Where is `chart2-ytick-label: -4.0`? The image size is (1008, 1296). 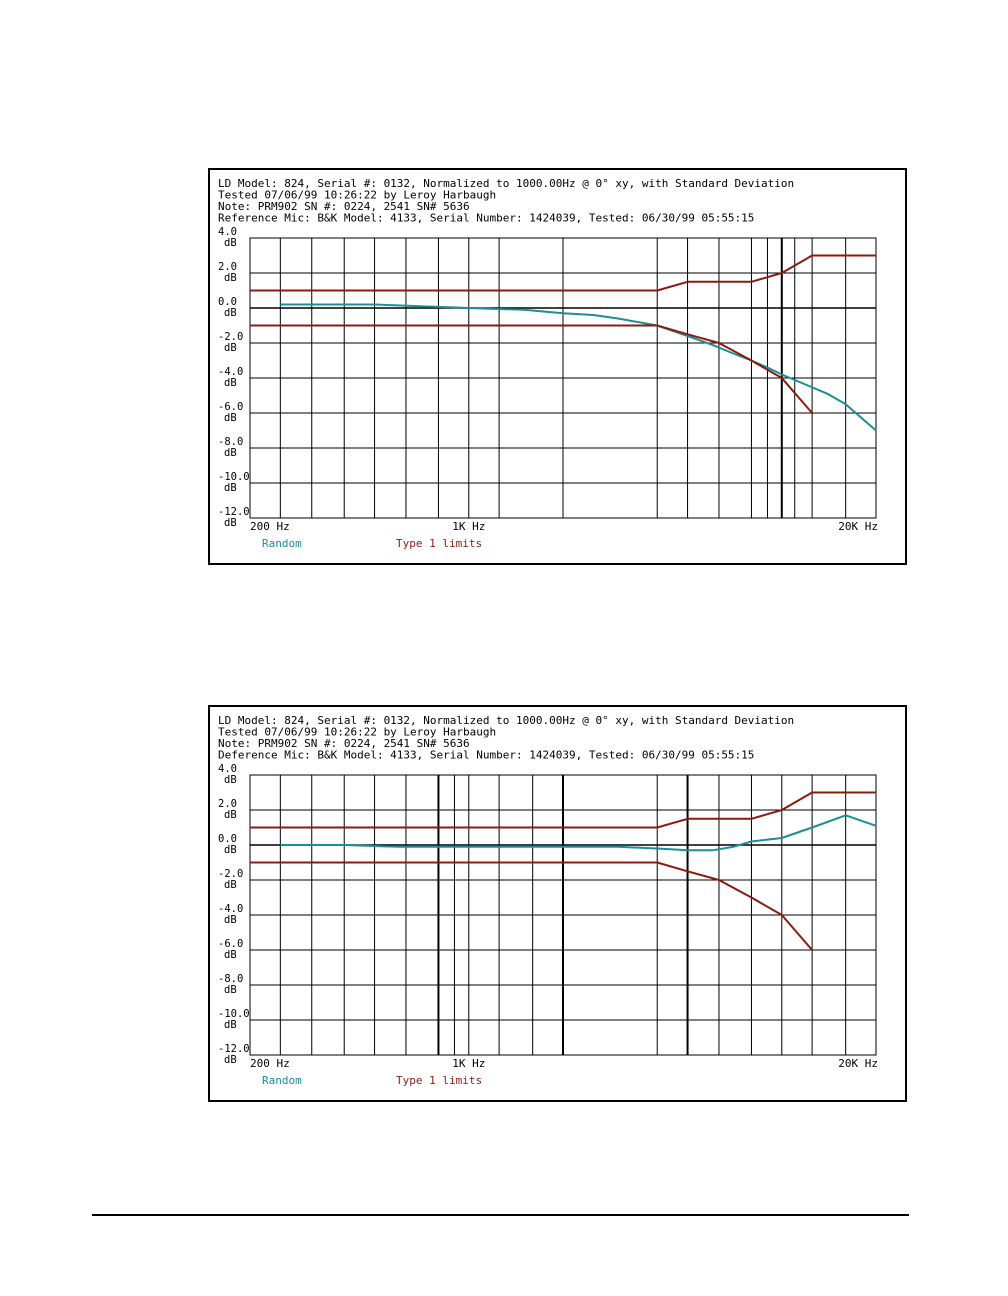 chart2-ytick-label: -4.0 is located at coordinates (230, 909).